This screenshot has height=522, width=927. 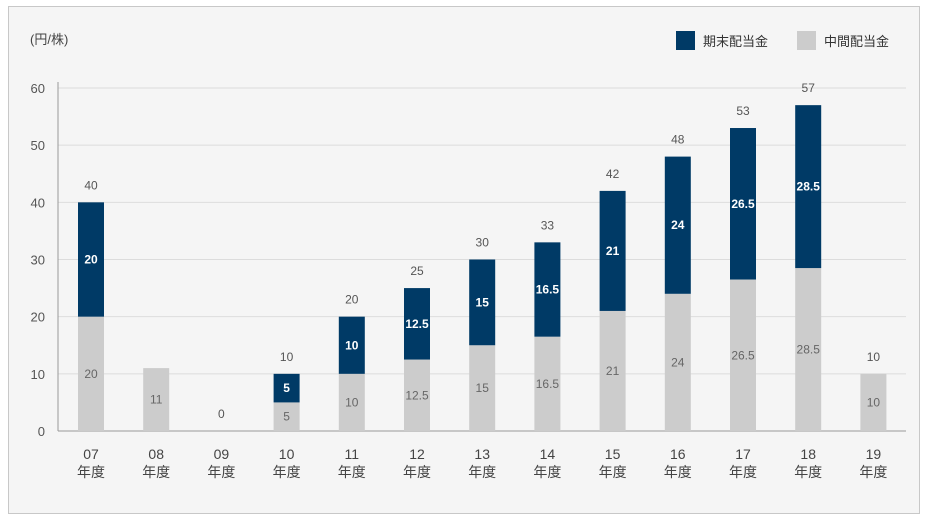 I want to click on y-tick-label: 30, so click(x=38, y=260).